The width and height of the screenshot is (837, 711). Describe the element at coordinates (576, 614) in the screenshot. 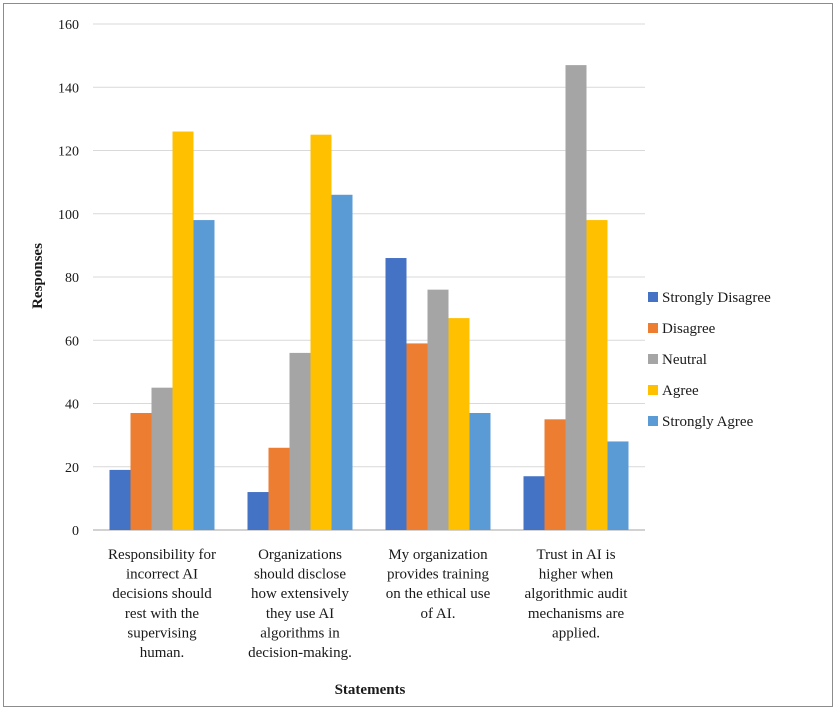

I see `category-label-line: mechanisms are` at that location.